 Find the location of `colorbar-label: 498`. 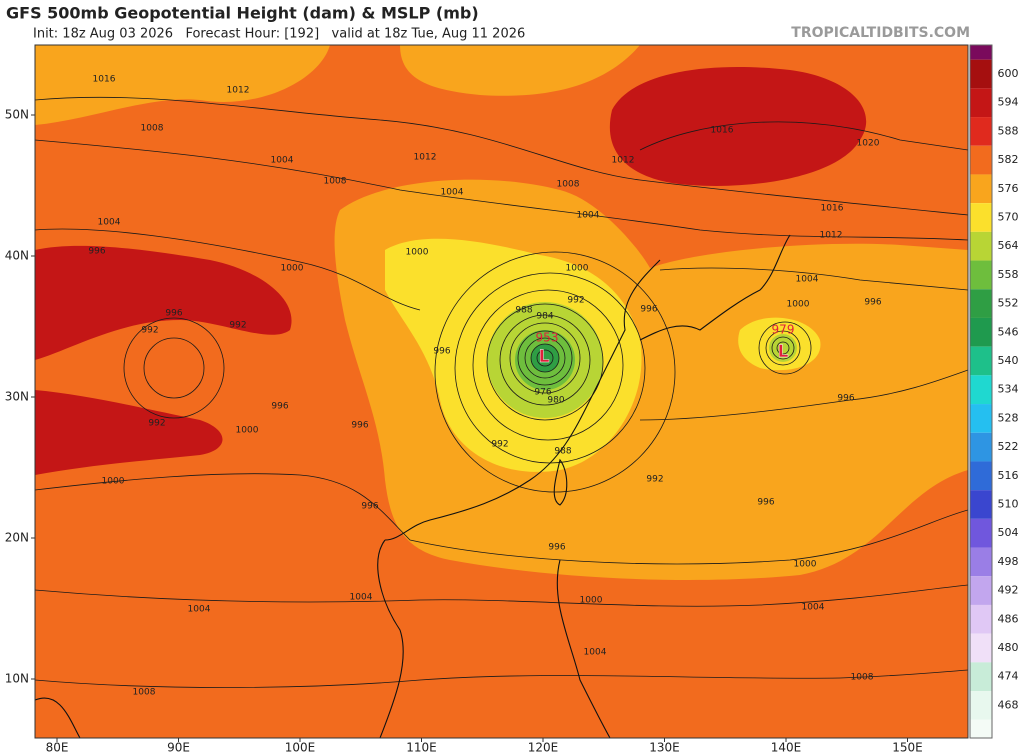

colorbar-label: 498 is located at coordinates (1008, 561).